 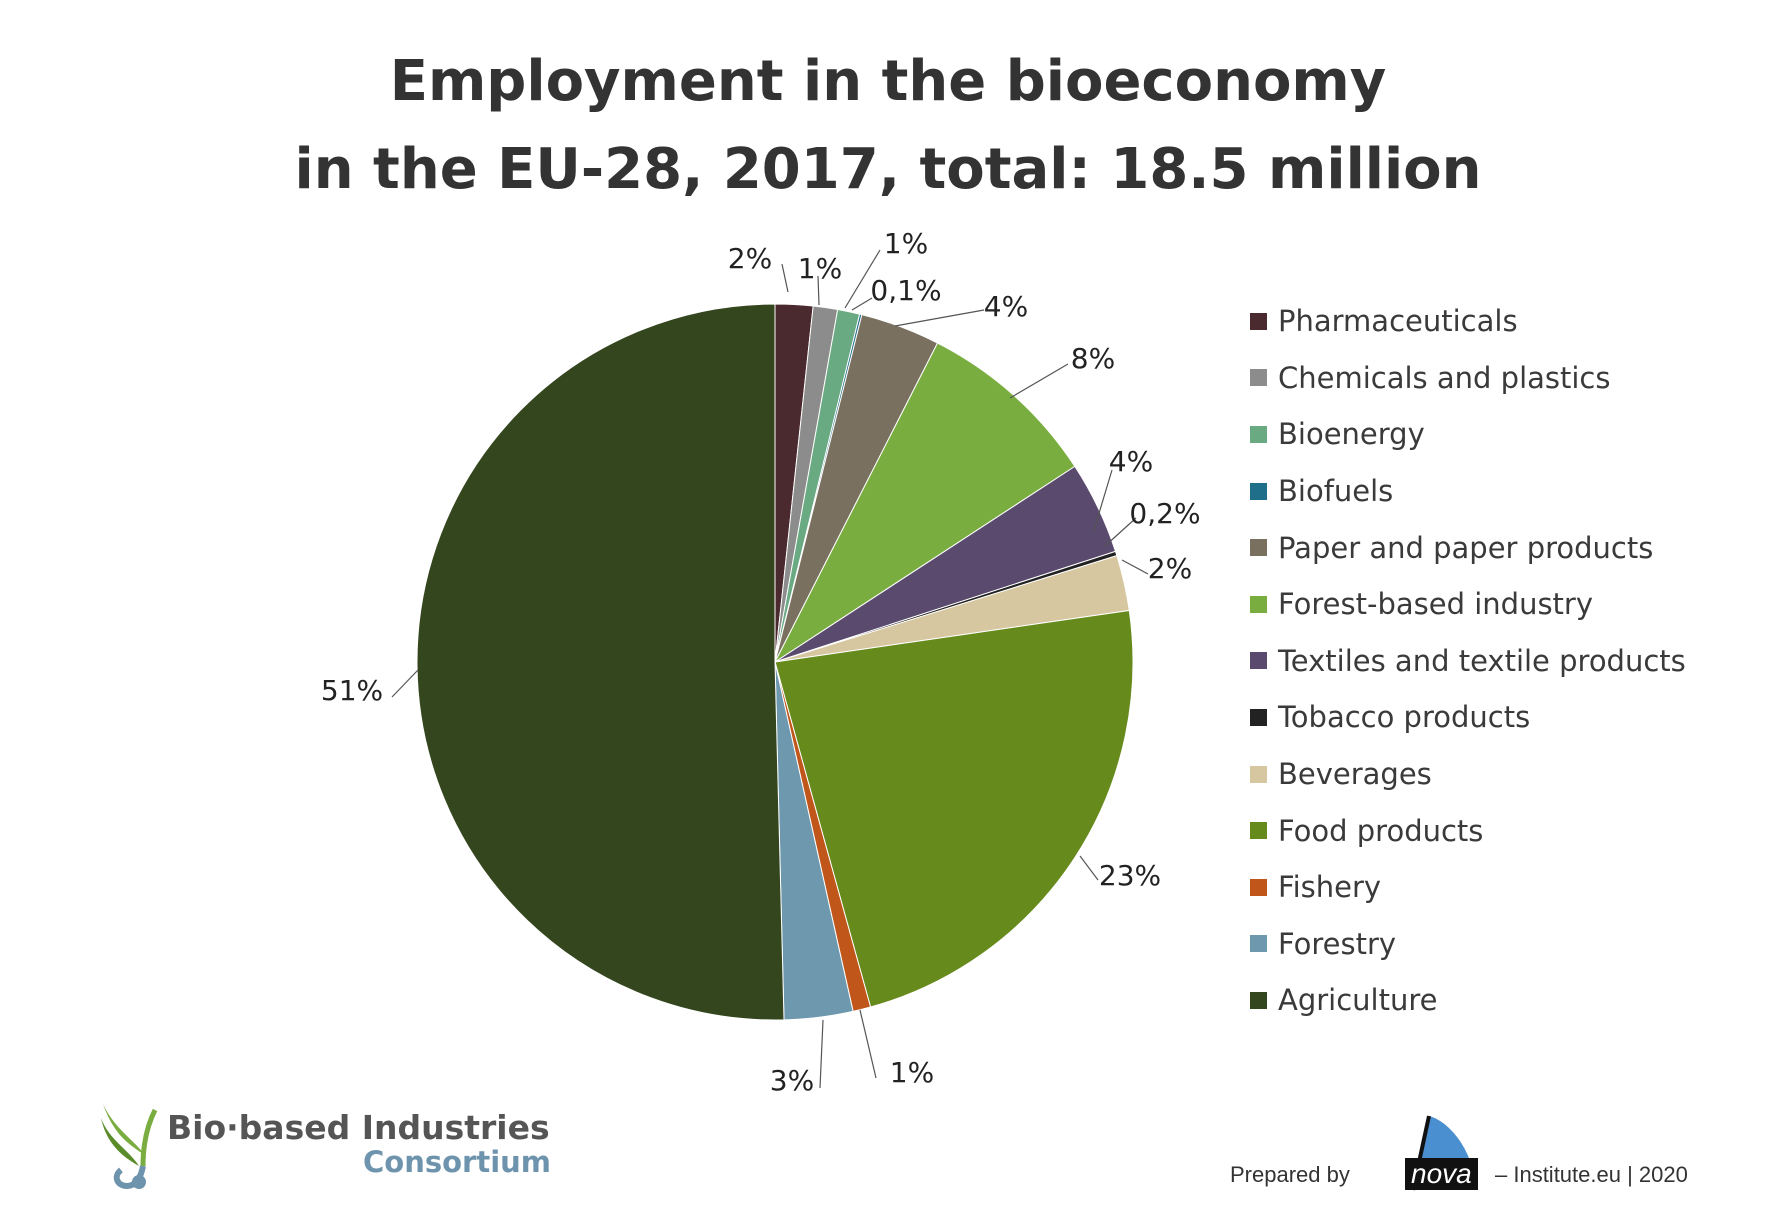 What do you see at coordinates (352, 690) in the screenshot?
I see `data-label: 51%` at bounding box center [352, 690].